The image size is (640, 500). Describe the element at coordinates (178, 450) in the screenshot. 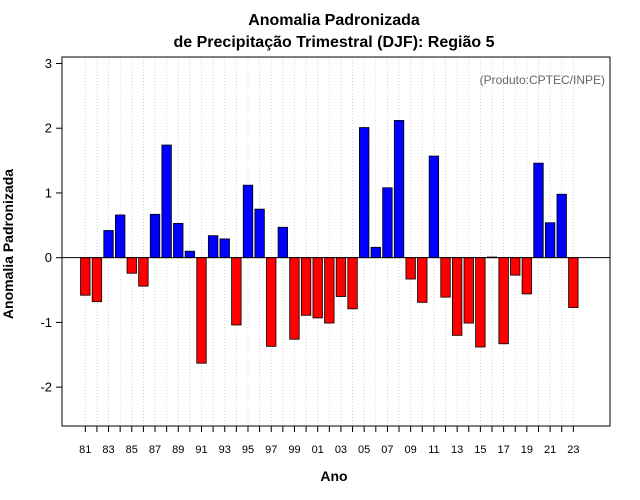

I see `x-tick-label: 89` at that location.